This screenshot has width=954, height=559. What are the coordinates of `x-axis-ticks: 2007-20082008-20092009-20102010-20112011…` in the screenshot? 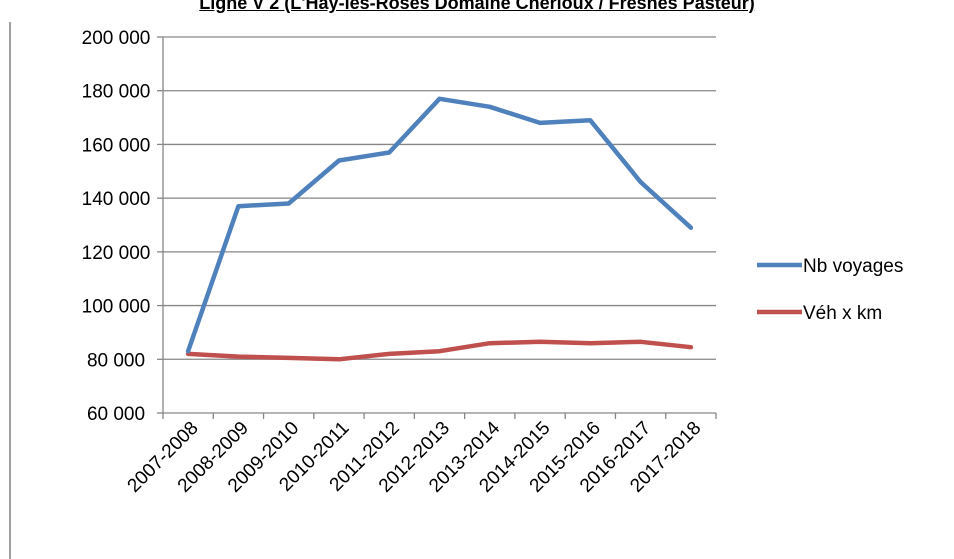 It's located at (420, 455).